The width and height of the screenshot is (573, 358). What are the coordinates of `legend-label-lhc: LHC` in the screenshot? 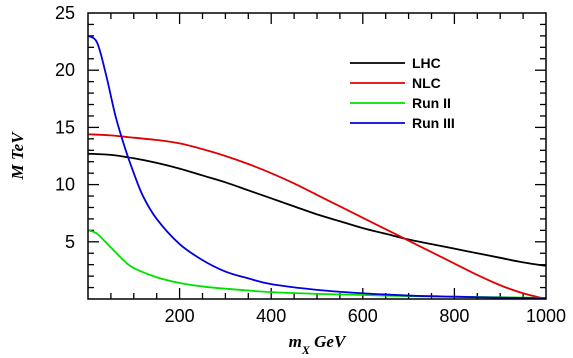 It's located at (426, 63).